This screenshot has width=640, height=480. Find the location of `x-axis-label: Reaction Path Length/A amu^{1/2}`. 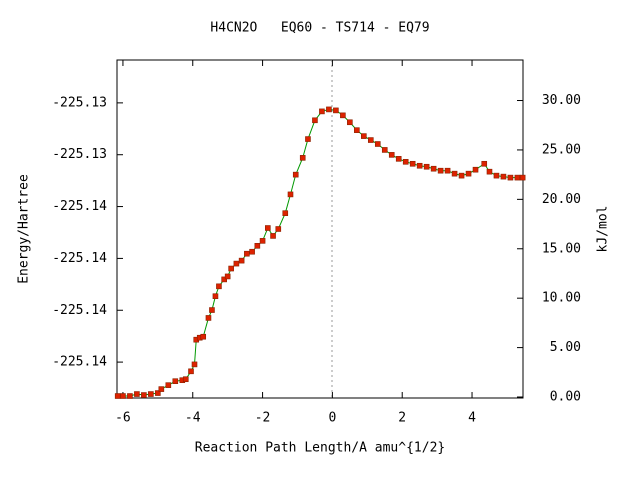

x-axis-label: Reaction Path Length/A amu^{1/2} is located at coordinates (320, 448).